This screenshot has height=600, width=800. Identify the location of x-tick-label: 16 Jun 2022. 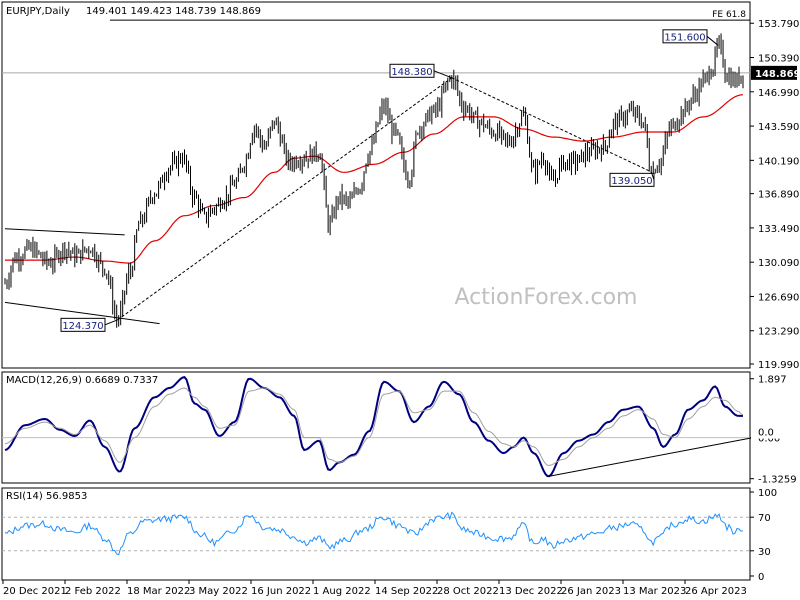
(281, 591).